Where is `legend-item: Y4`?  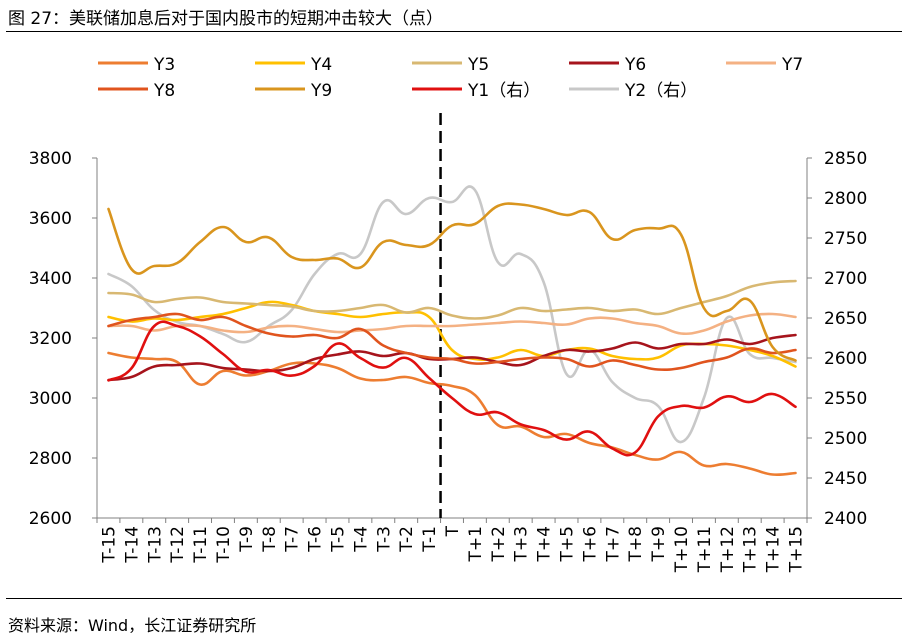 legend-item: Y4 is located at coordinates (293, 65).